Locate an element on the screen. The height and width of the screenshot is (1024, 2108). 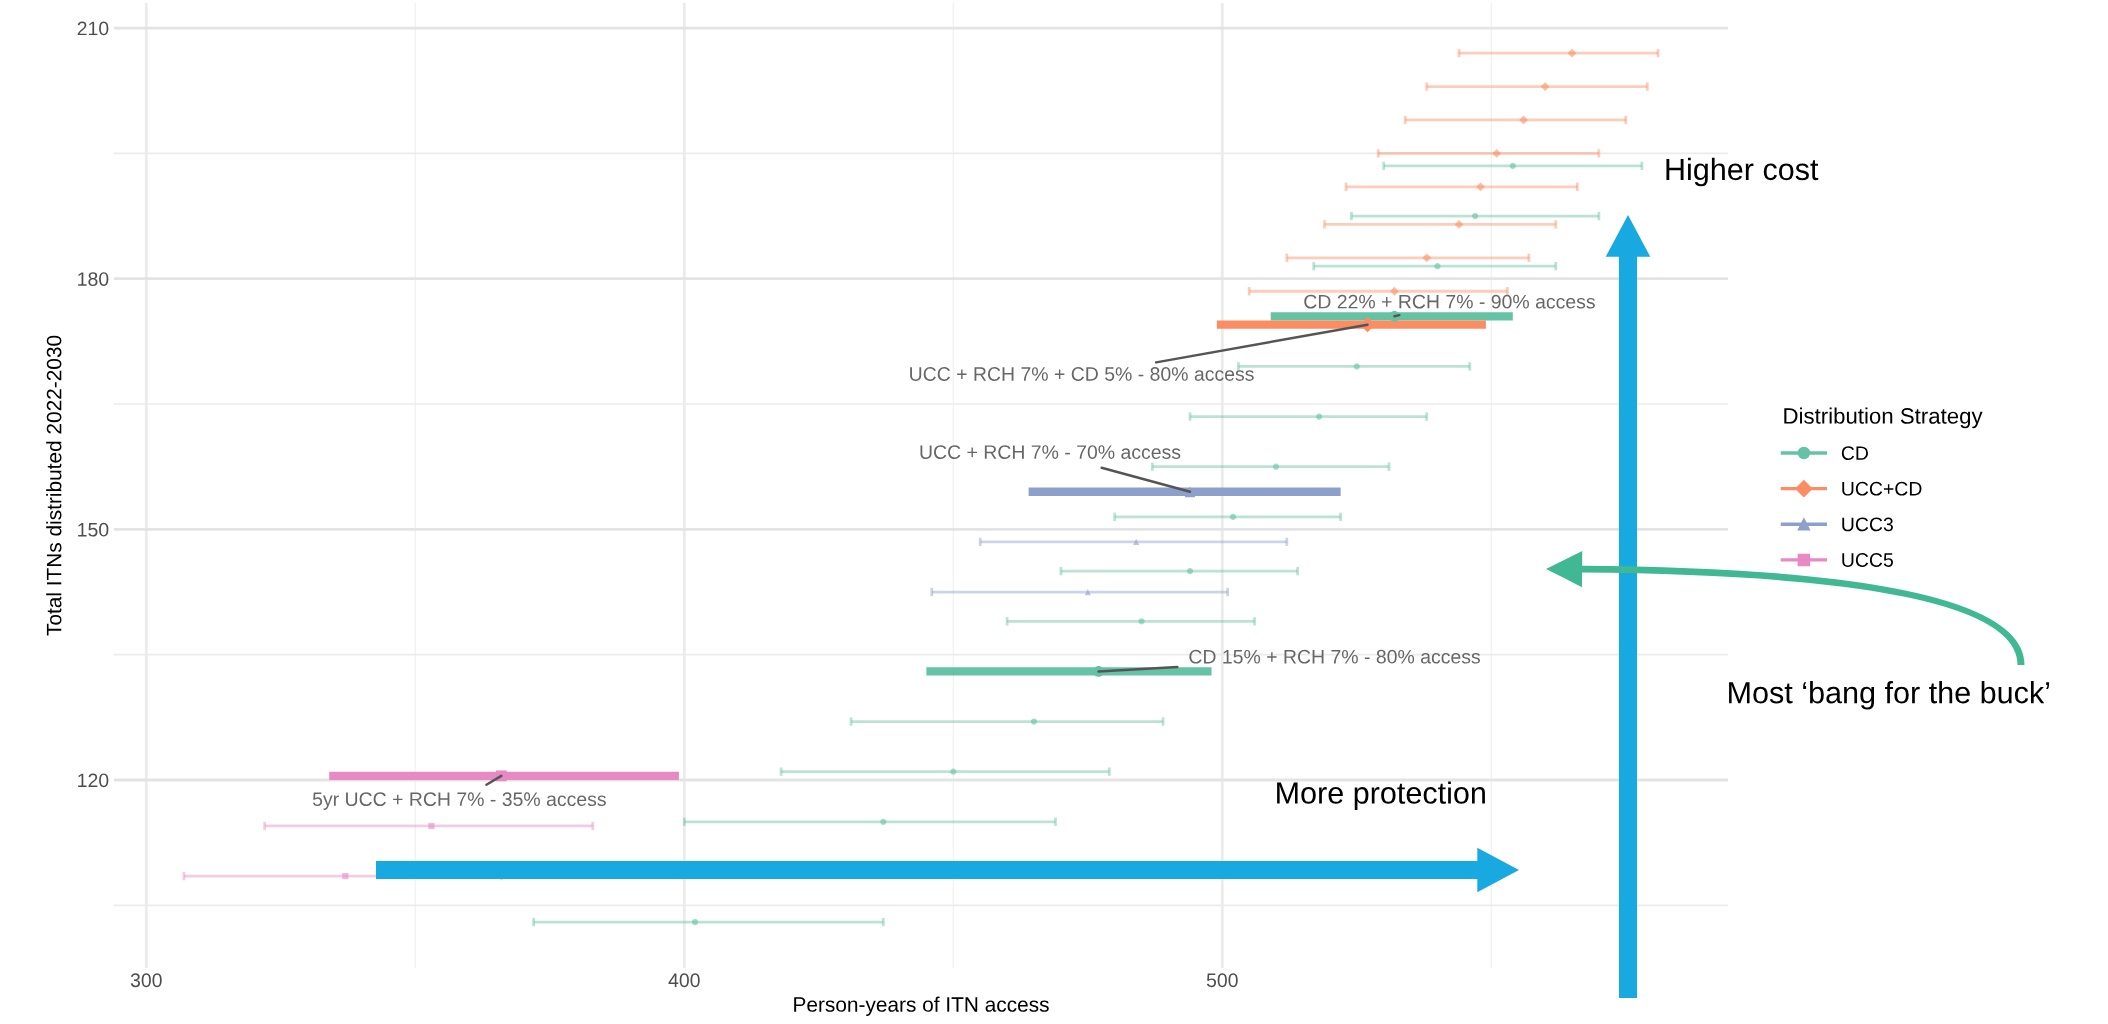
legend-title: Distribution Strategy is located at coordinates (1883, 418).